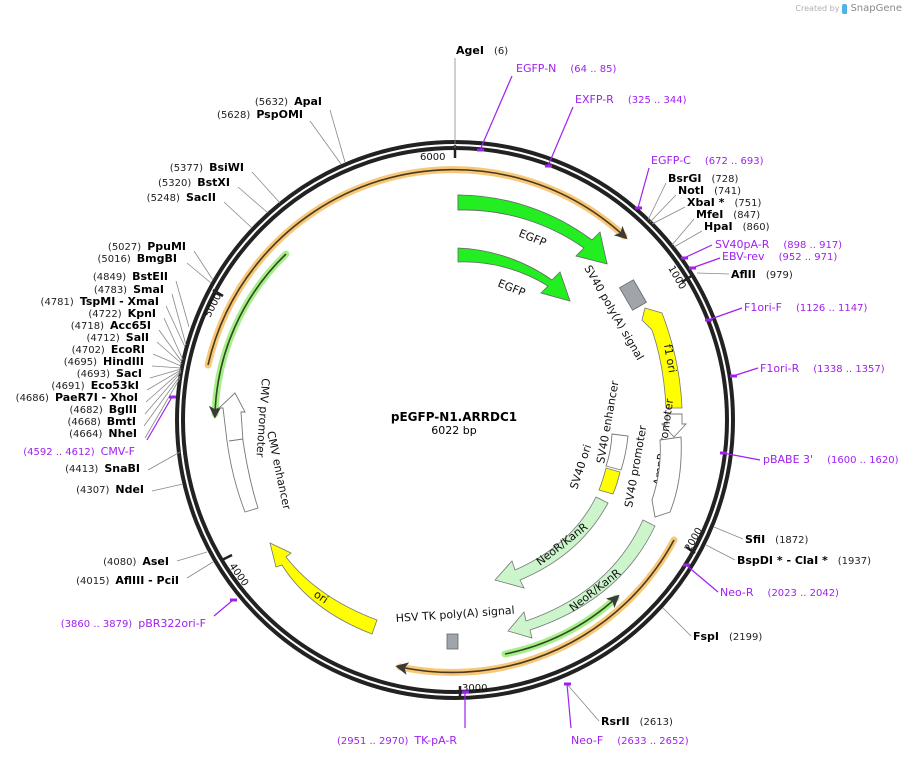  What do you see at coordinates (481, 96) in the screenshot?
I see `enzyme-site-agei: AgeI (6)` at bounding box center [481, 96].